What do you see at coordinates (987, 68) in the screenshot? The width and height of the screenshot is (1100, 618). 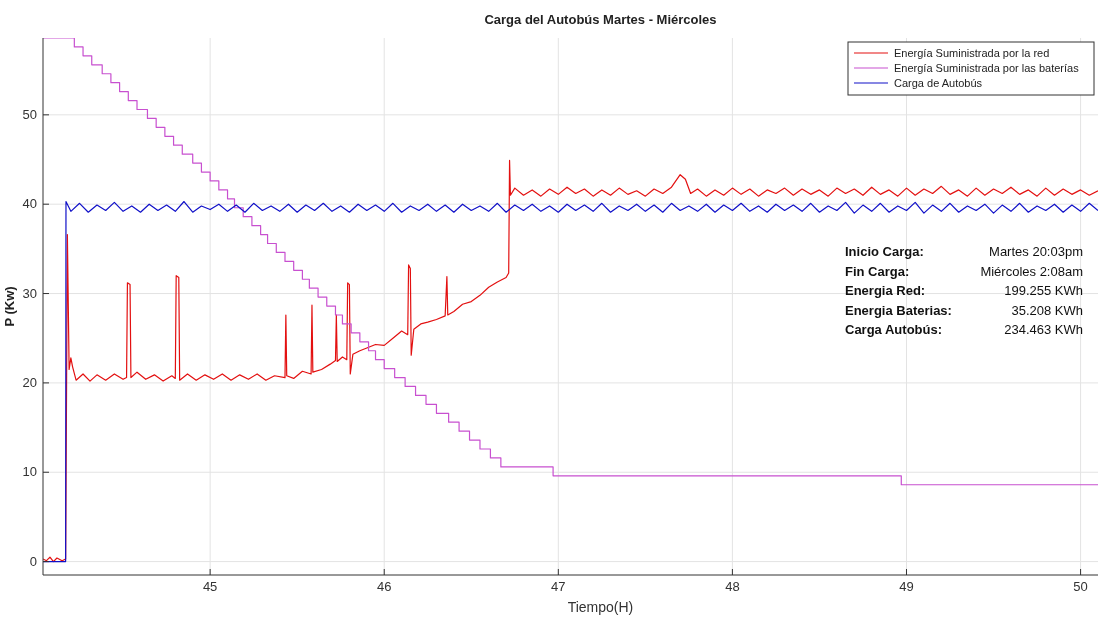 I see `legend-label: Energía Suministrada por las baterías` at bounding box center [987, 68].